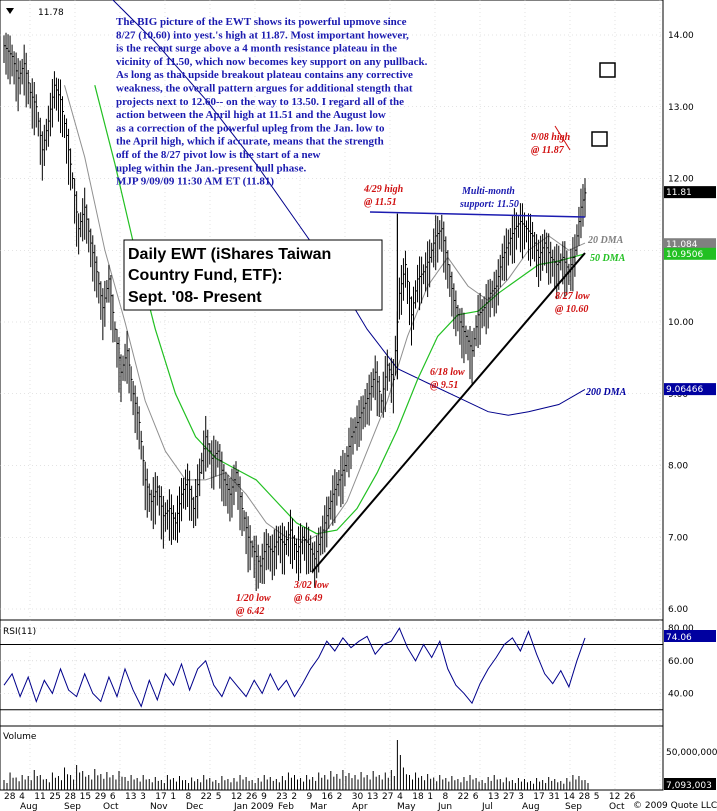 This screenshot has height=811, width=717. What do you see at coordinates (678, 467) in the screenshot?
I see `price-tick-label: 8.00` at bounding box center [678, 467].